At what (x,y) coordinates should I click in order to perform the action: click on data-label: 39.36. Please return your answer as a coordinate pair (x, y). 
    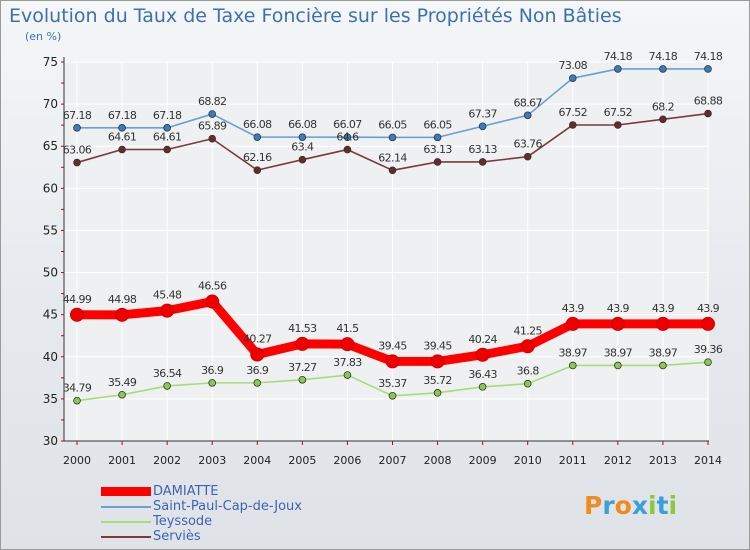
    Looking at the image, I should click on (708, 349).